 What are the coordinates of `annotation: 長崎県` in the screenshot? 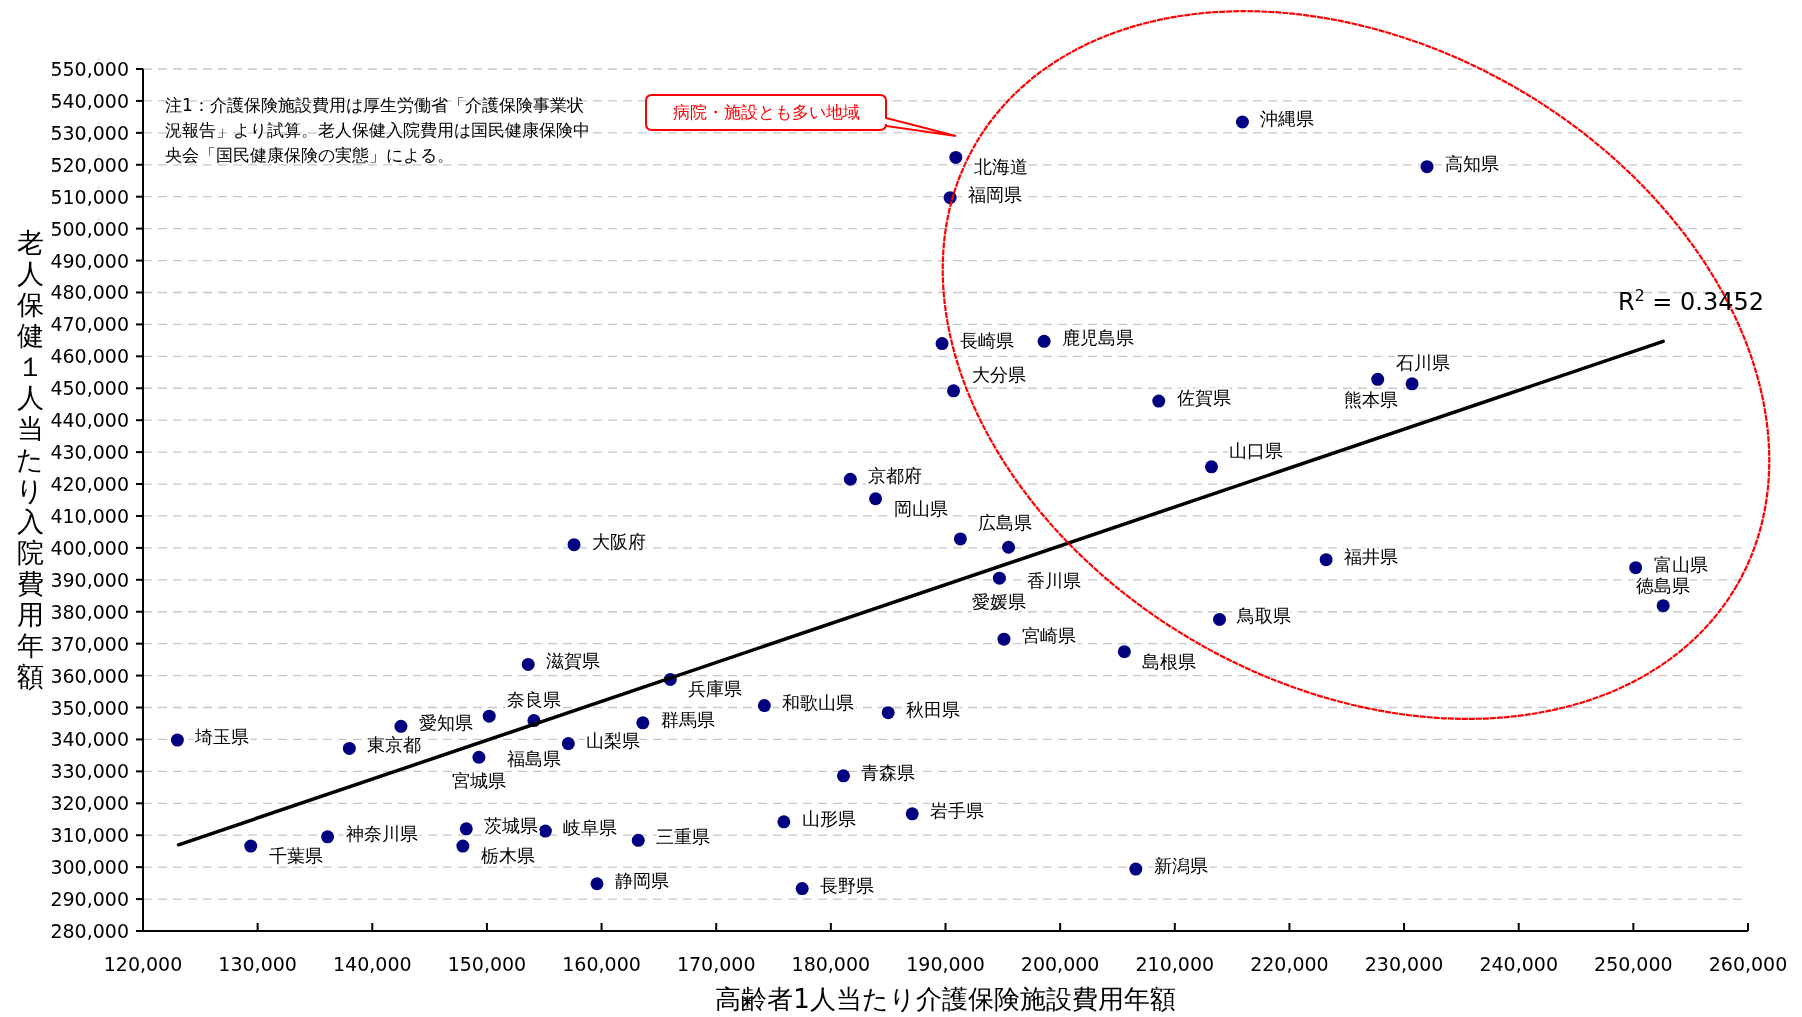 It's located at (987, 340).